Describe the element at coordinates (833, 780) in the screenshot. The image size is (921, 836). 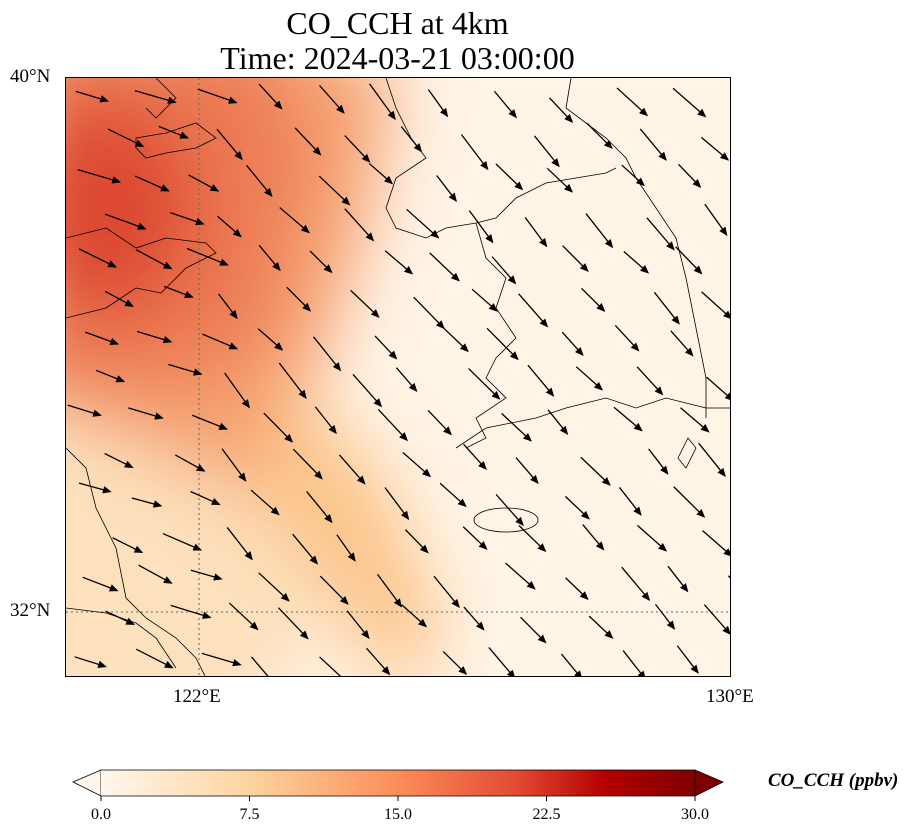
I see `colorbar-label: CO_CCH (ppbv)` at that location.